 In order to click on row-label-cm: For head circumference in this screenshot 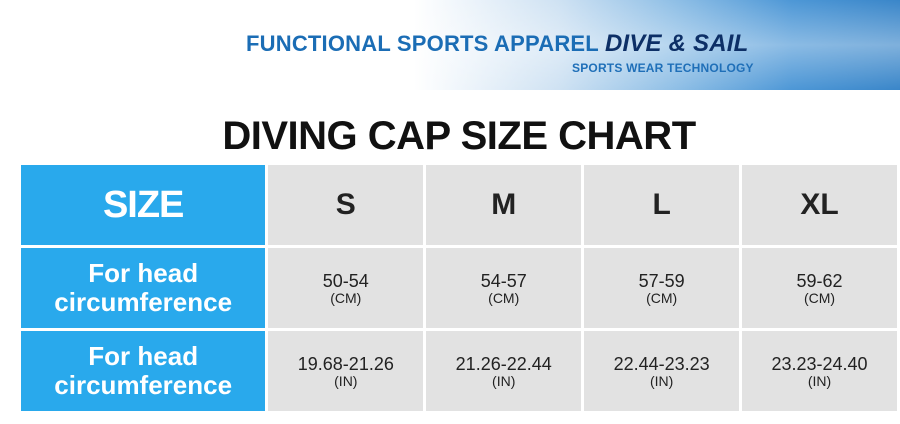, I will do `click(143, 288)`.